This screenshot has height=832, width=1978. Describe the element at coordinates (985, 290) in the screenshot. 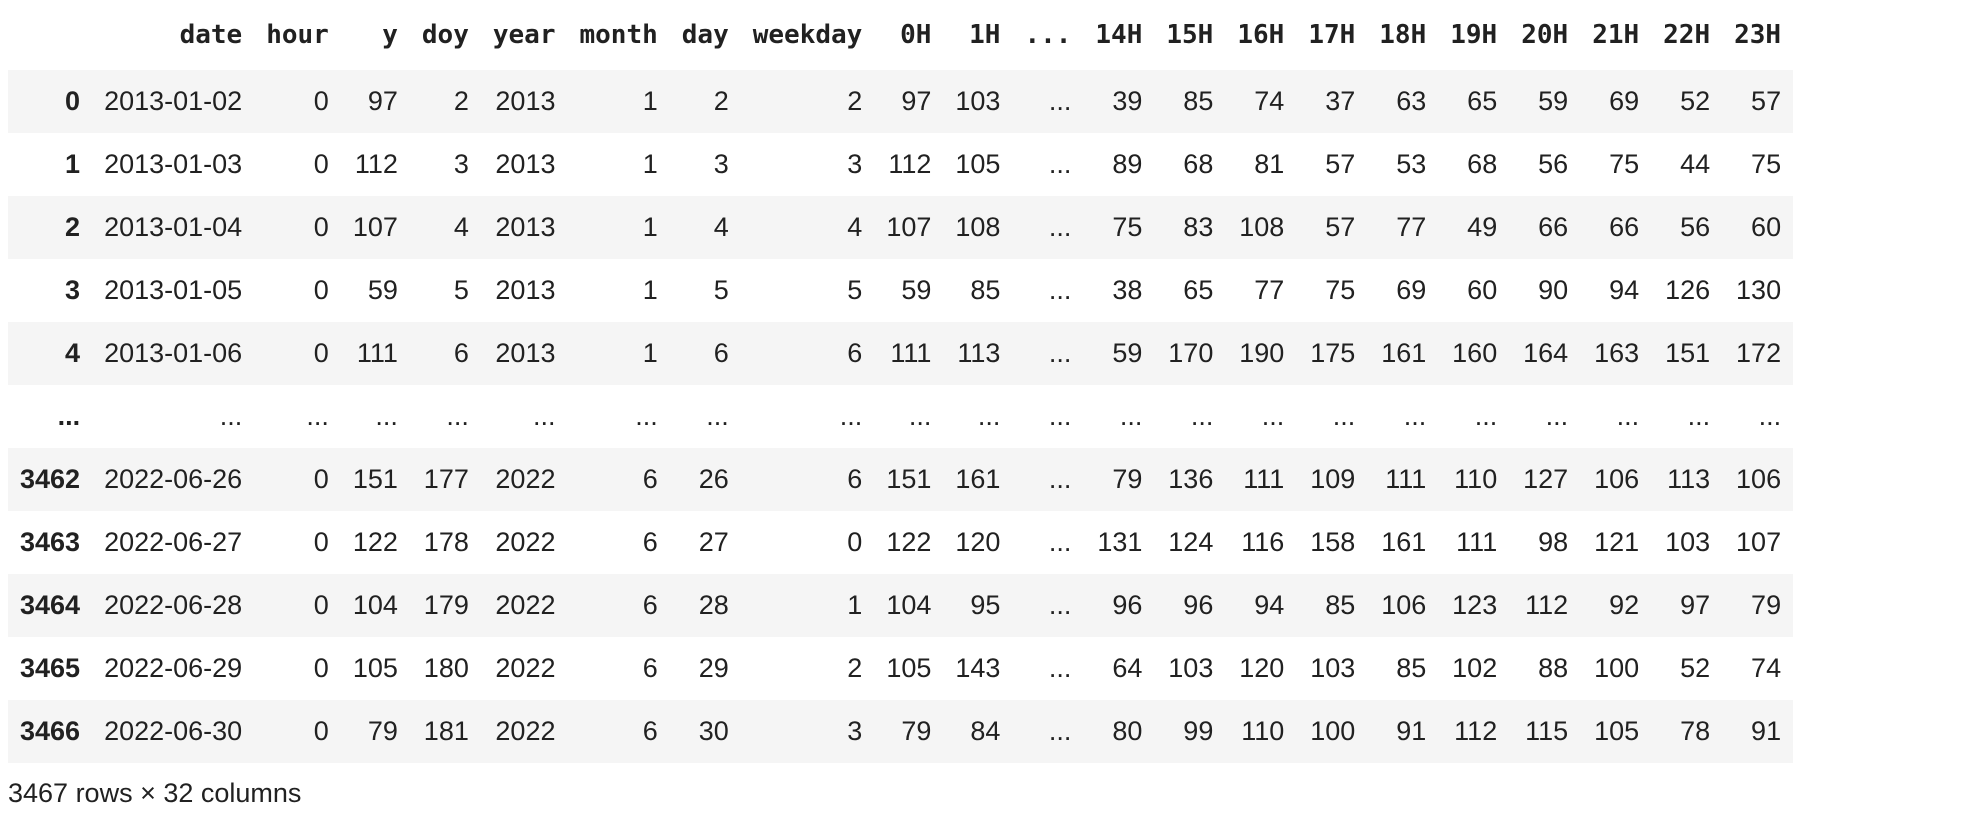

I see `table-cell: 85` at that location.